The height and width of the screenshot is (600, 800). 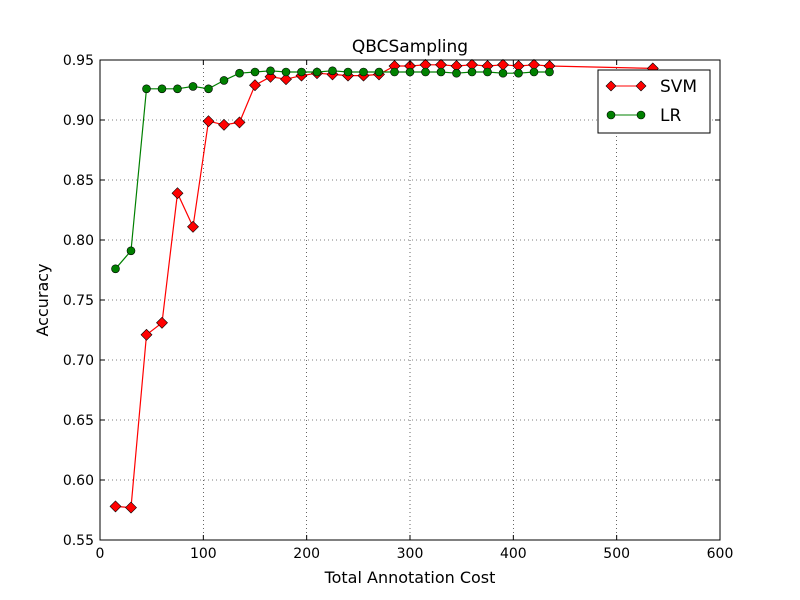 What do you see at coordinates (78, 61) in the screenshot?
I see `y-tick-label: 0.95` at bounding box center [78, 61].